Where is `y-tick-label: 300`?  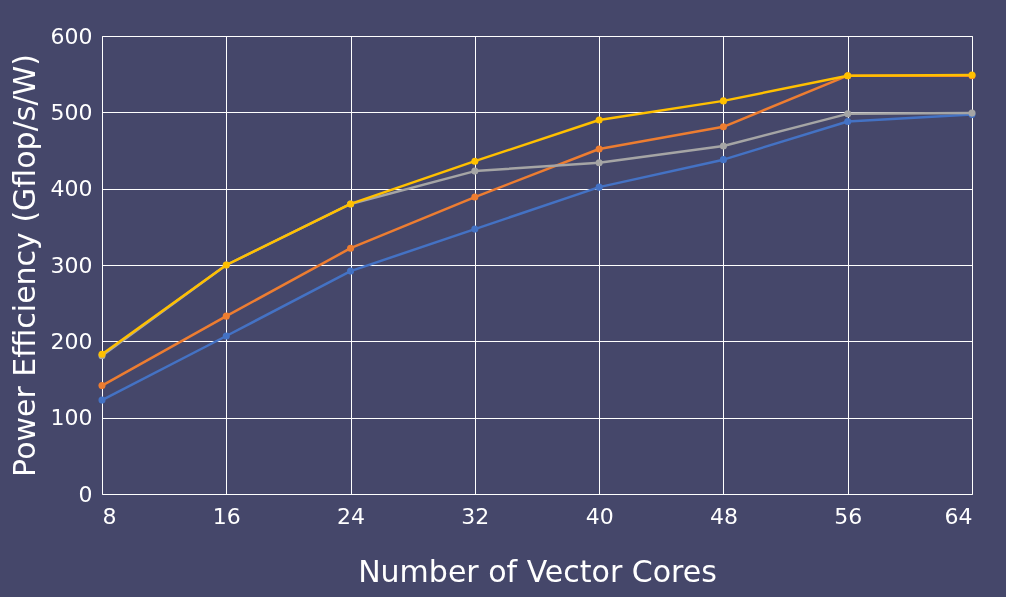 y-tick-label: 300 is located at coordinates (71, 265).